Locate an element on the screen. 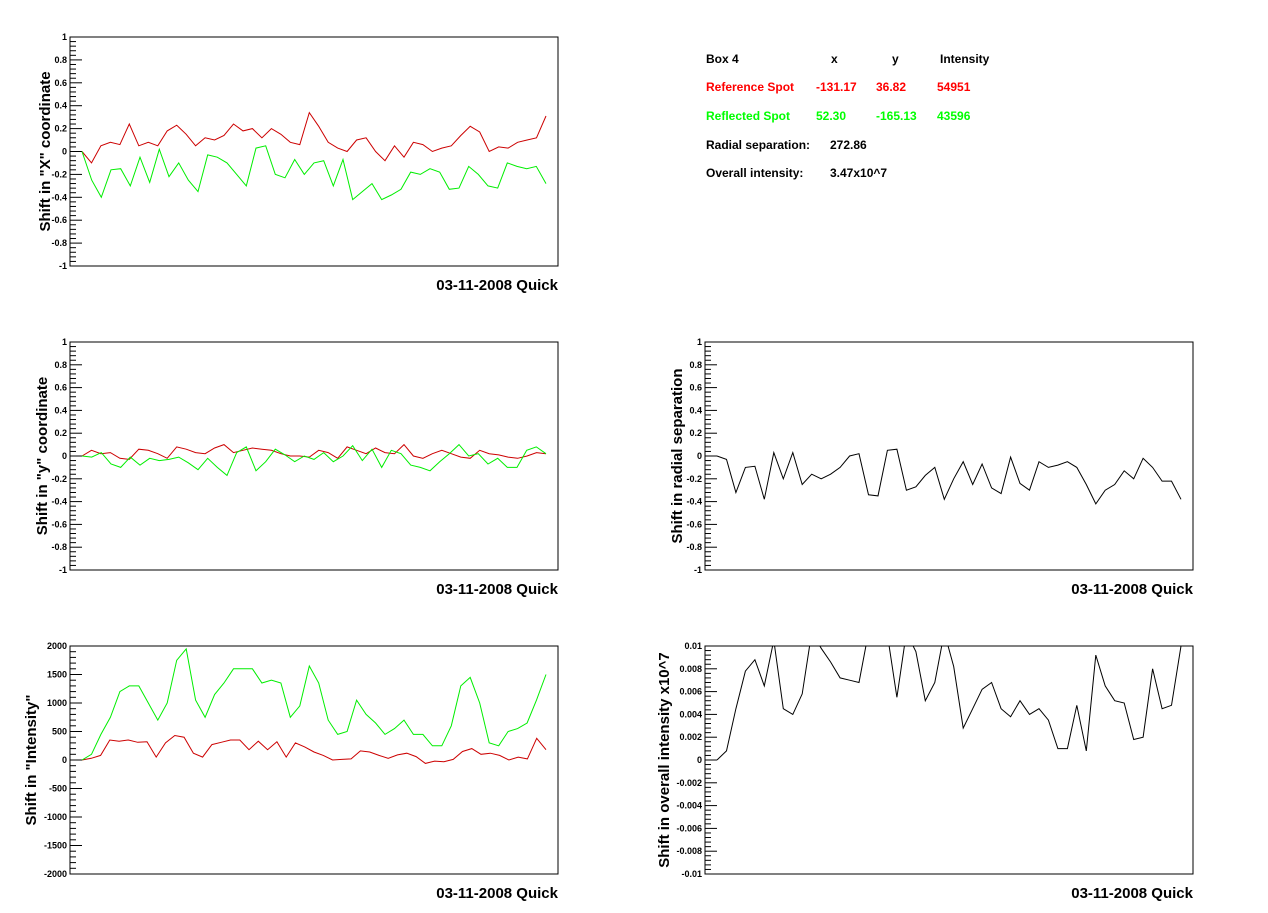 The width and height of the screenshot is (1268, 913). reference-spot-x: -131.17 is located at coordinates (836, 87).